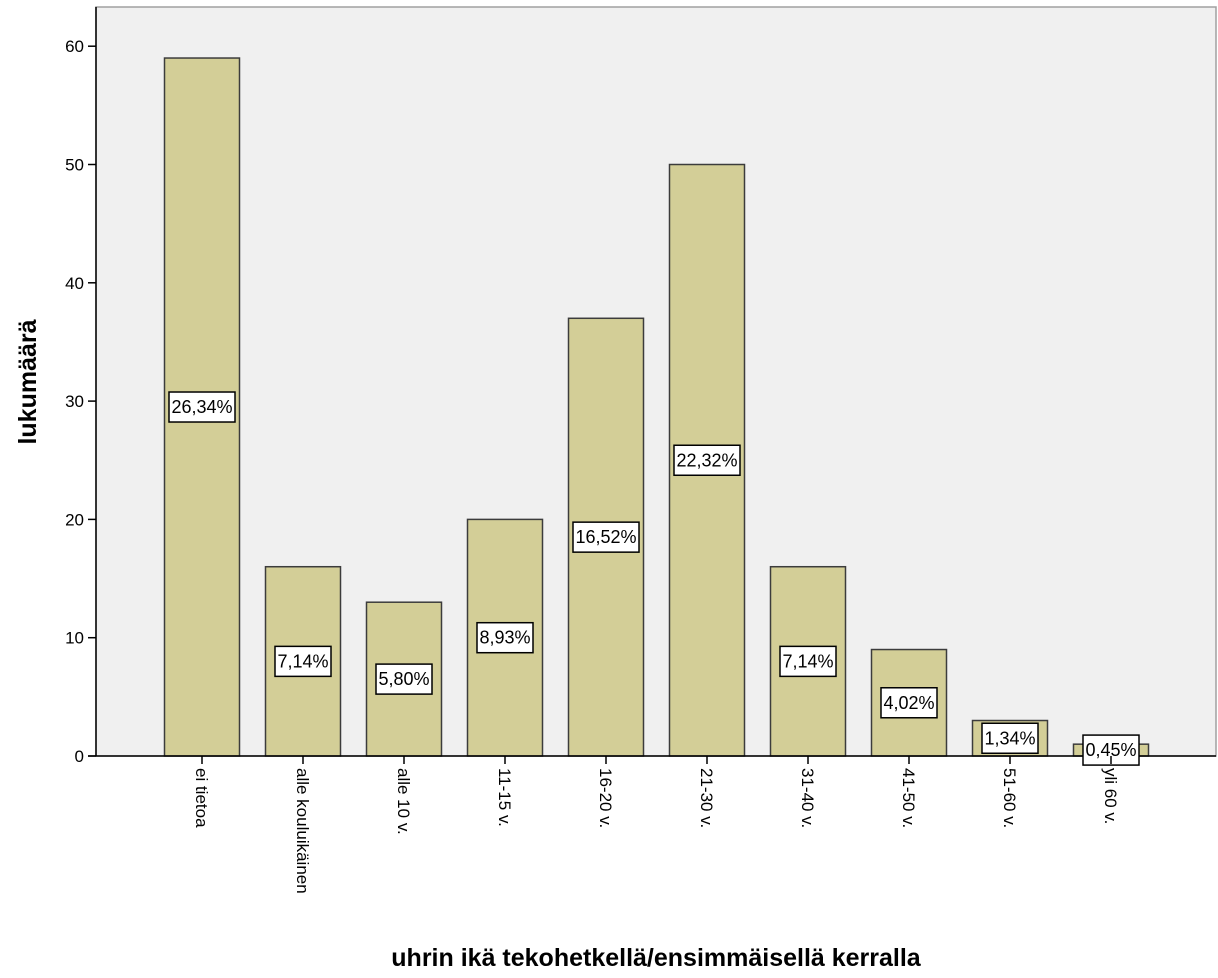 This screenshot has width=1218, height=978. What do you see at coordinates (504, 797) in the screenshot?
I see `x-category-label: 11-15 v.` at bounding box center [504, 797].